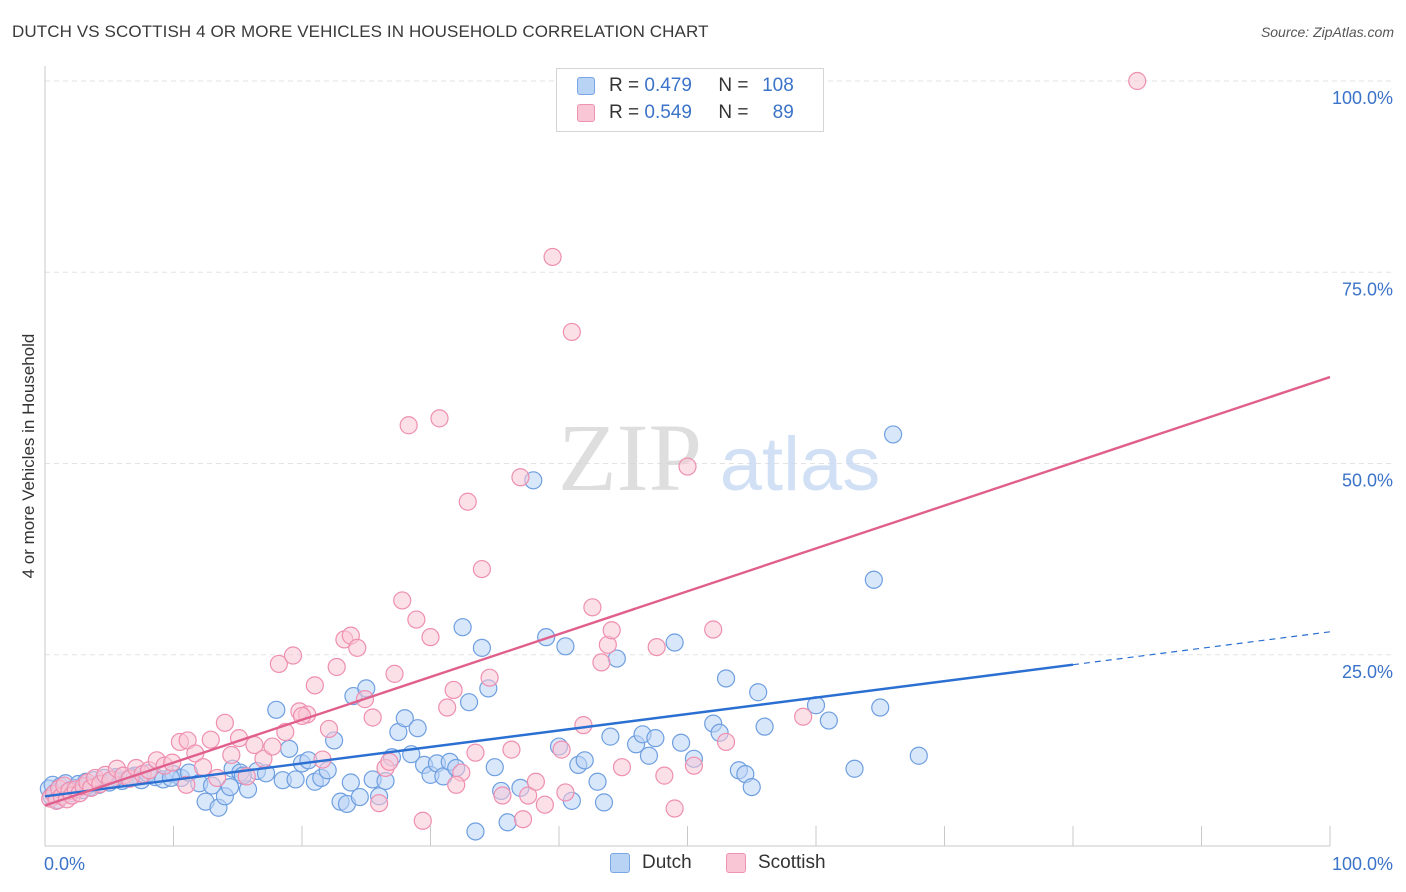 This screenshot has height=892, width=1406. Describe the element at coordinates (630, 457) in the screenshot. I see `watermark-zip: ZIP` at that location.